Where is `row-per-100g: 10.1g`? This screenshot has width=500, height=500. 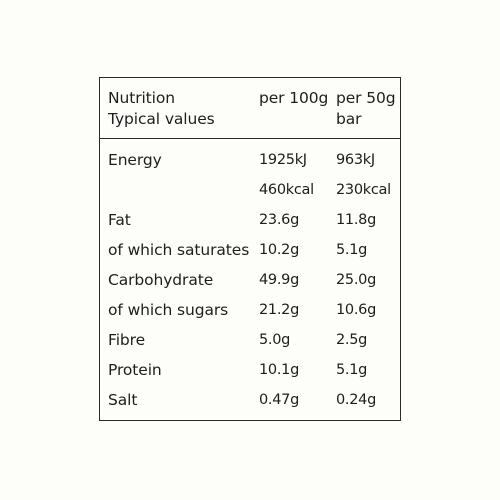
row-per-100g: 10.1g is located at coordinates (279, 370).